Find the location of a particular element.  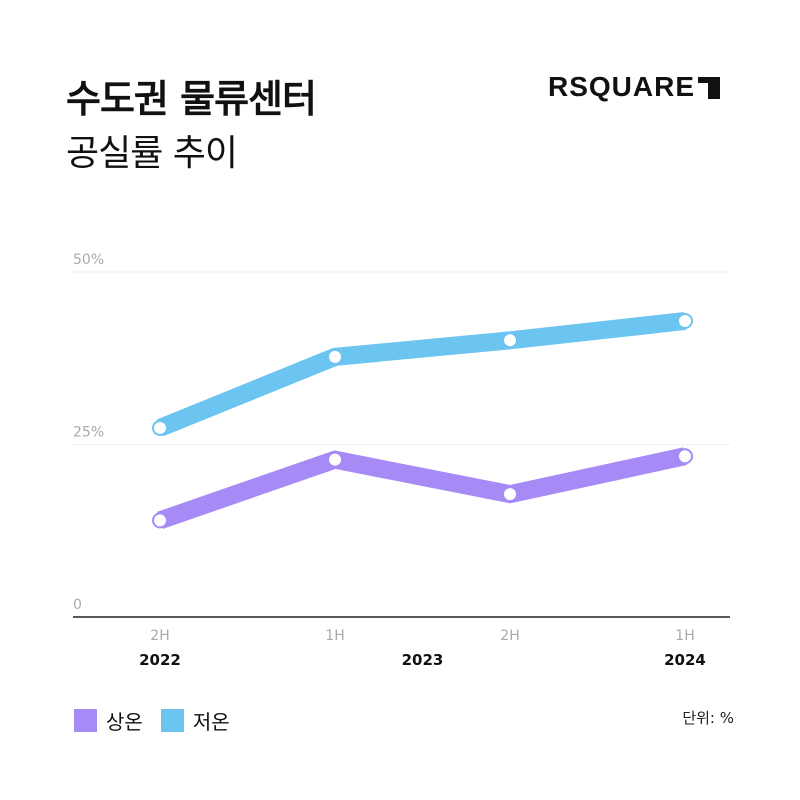

chart-subtitle: 공실률 추이 is located at coordinates (152, 153).